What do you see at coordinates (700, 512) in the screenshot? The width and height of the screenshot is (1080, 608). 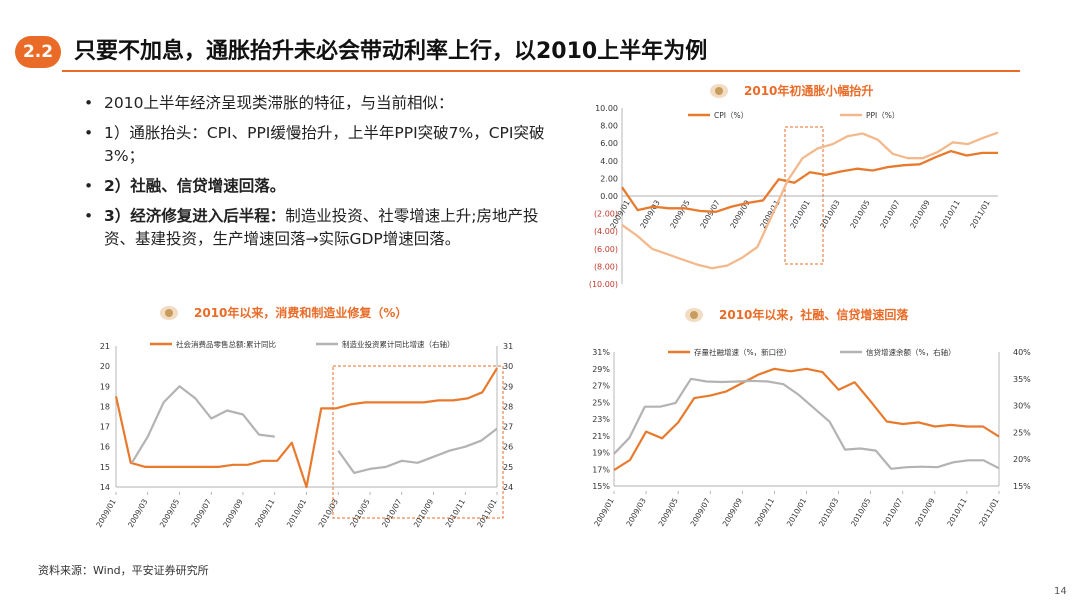 I see `credit-x-tick-label: 2009/07` at bounding box center [700, 512].